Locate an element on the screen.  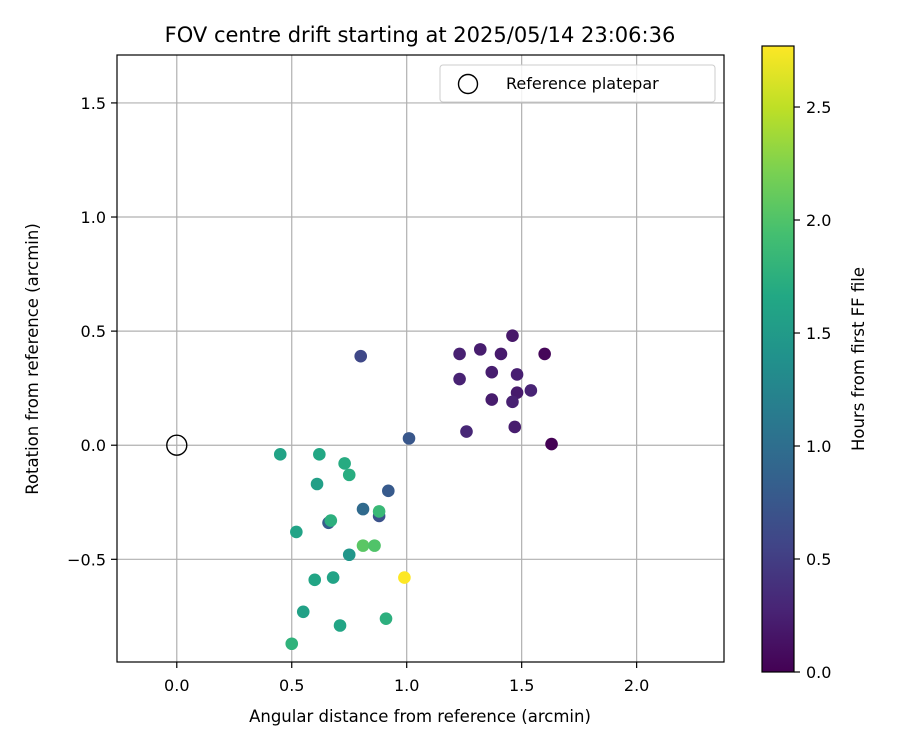
colorbar-label: Hours from first FF file is located at coordinates (858, 359).